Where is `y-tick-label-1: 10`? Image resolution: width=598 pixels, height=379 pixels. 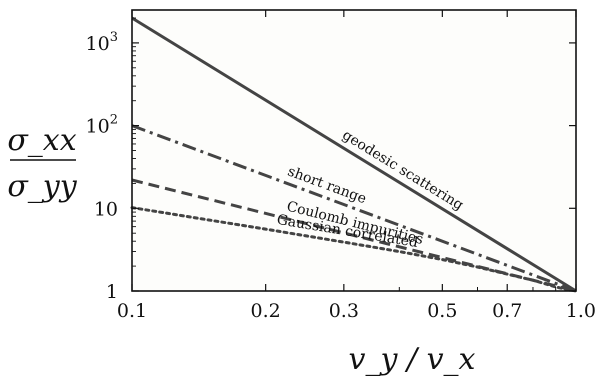
y-tick-label-1: 10 is located at coordinates (106, 209).